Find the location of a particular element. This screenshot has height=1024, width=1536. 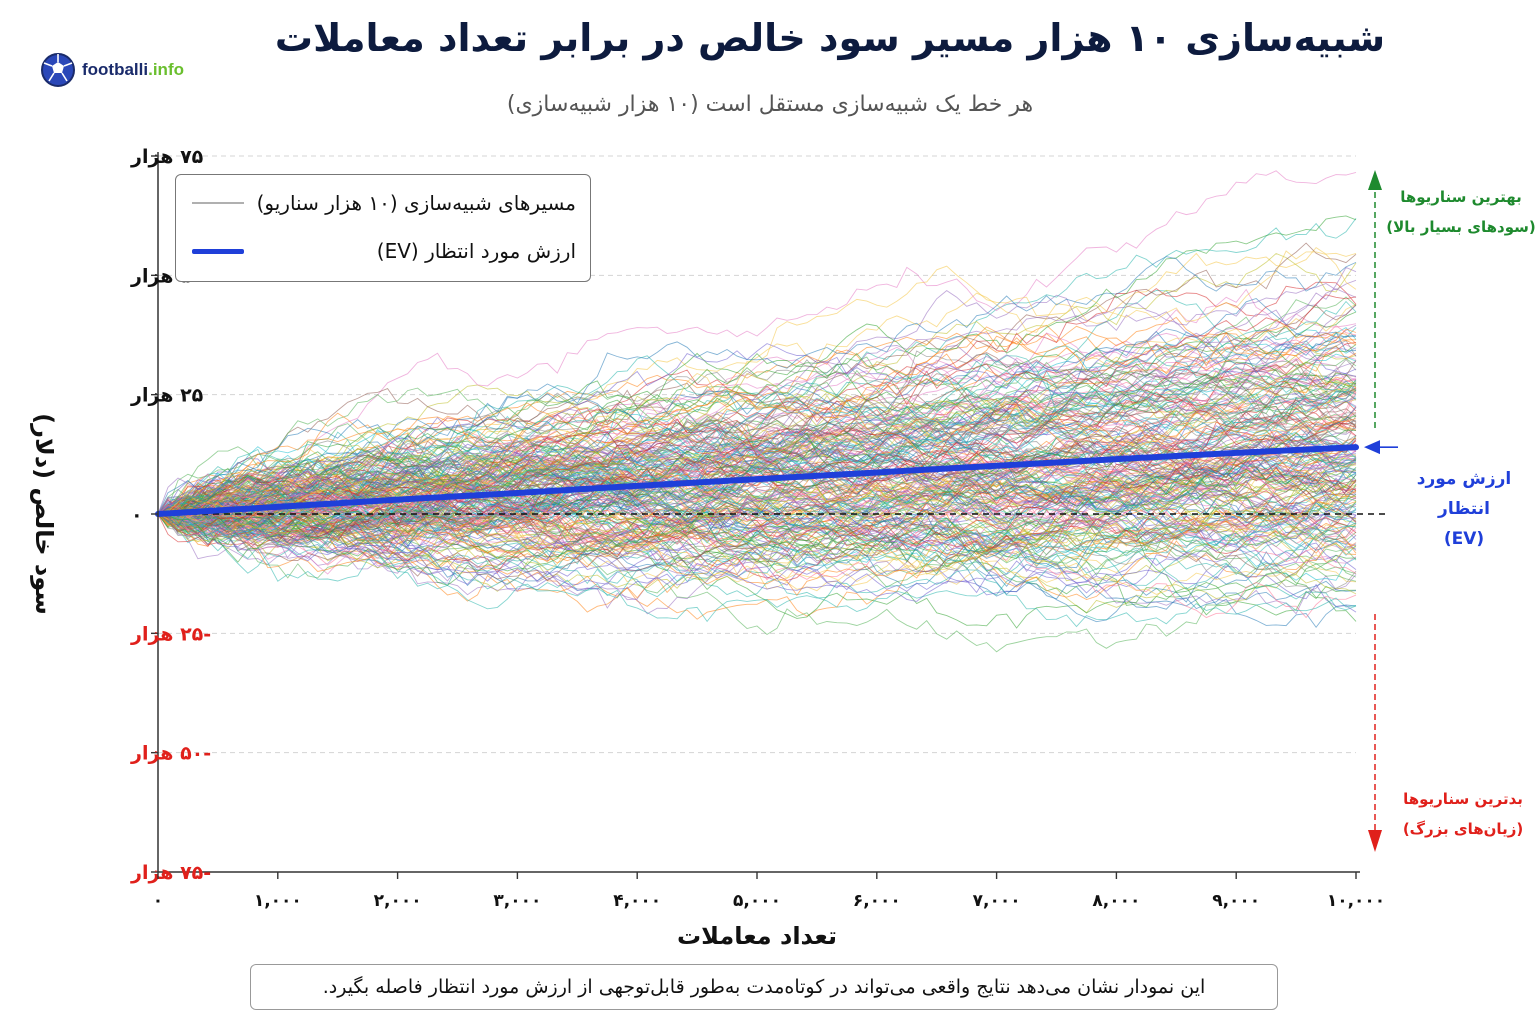

x-tick-label: ۸,۰۰۰ is located at coordinates (1116, 901).